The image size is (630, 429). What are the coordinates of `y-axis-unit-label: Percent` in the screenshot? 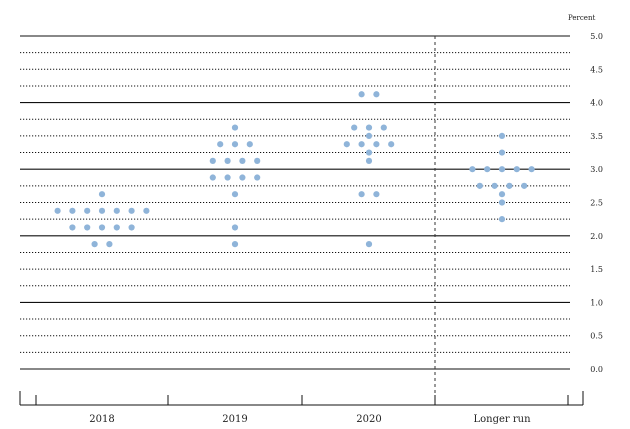 It's located at (581, 18).